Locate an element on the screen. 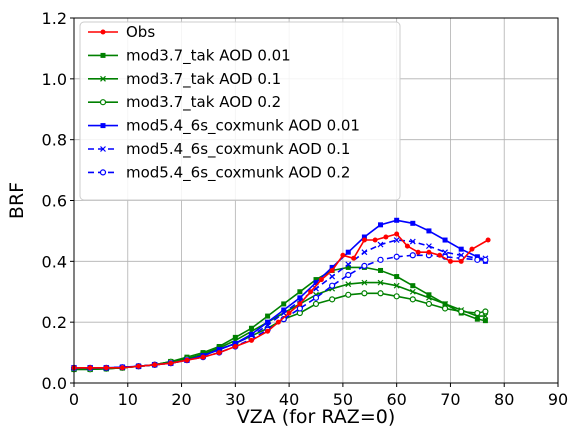  y-tick-label: 0.6 is located at coordinates (54, 201).